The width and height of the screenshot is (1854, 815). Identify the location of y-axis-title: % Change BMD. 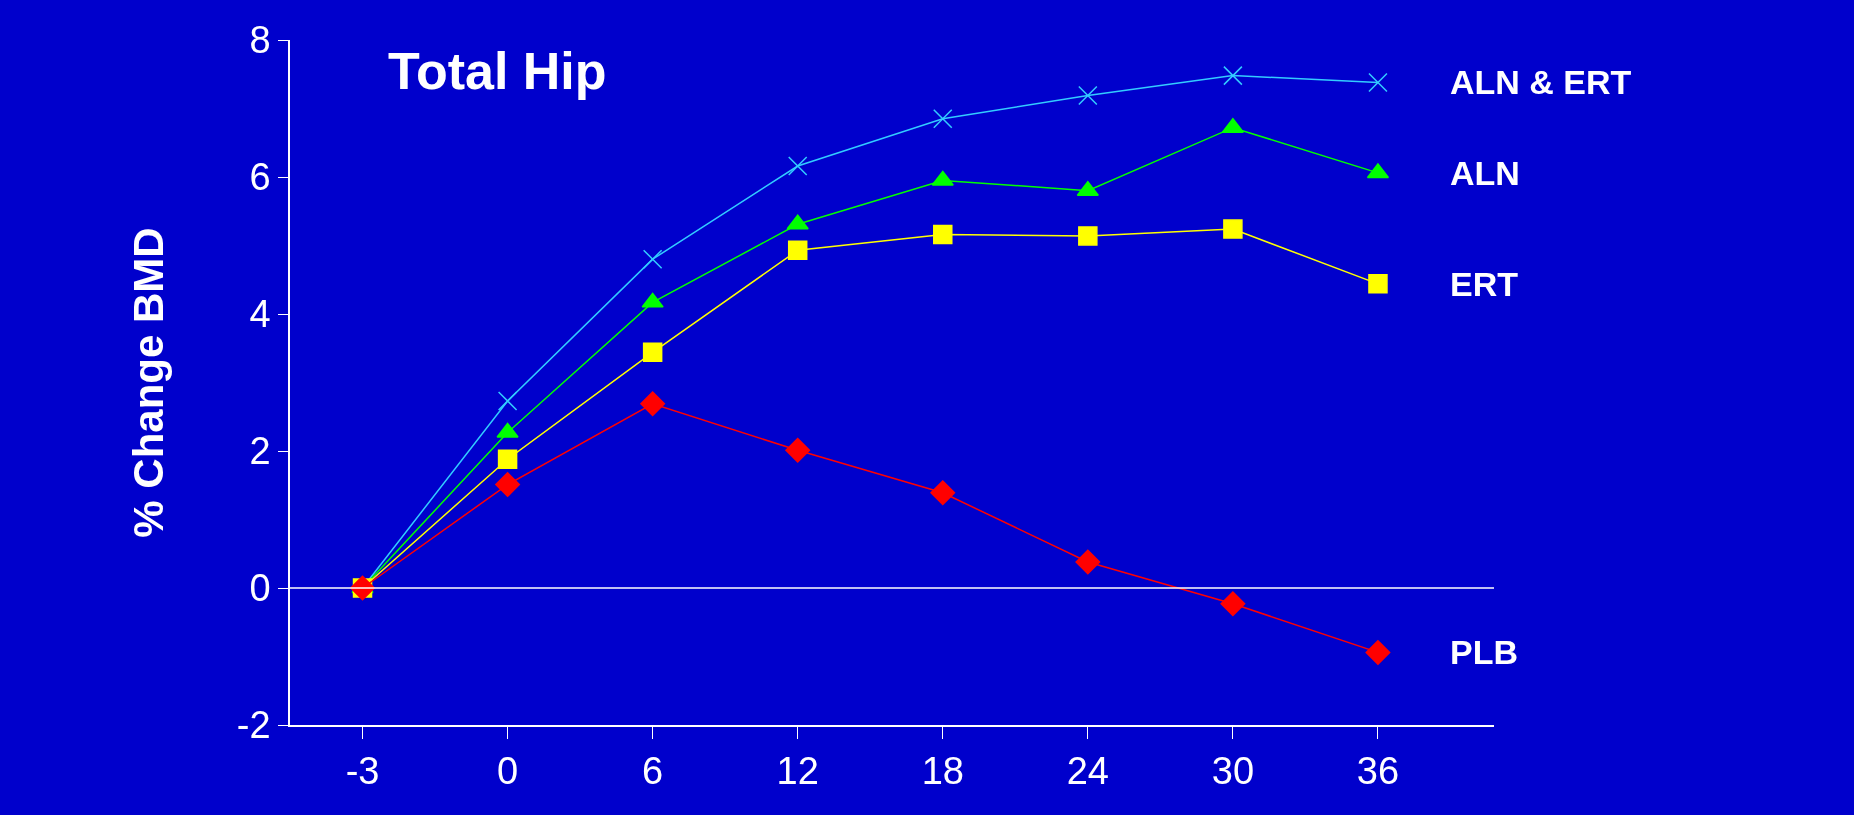
(149, 382).